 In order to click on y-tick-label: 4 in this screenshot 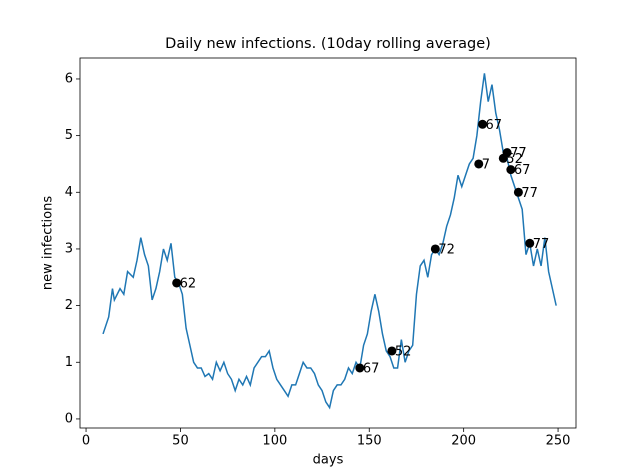, I will do `click(69, 192)`.